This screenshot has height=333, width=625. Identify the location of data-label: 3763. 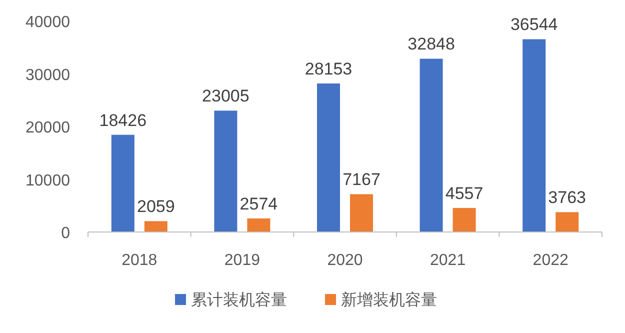
(567, 198).